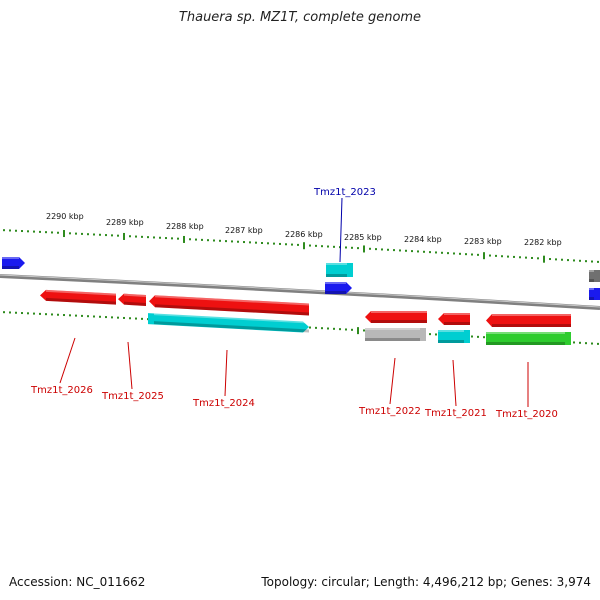 The image size is (600, 600). I want to click on pseudo-Tmz1t_2022, so click(395, 334).